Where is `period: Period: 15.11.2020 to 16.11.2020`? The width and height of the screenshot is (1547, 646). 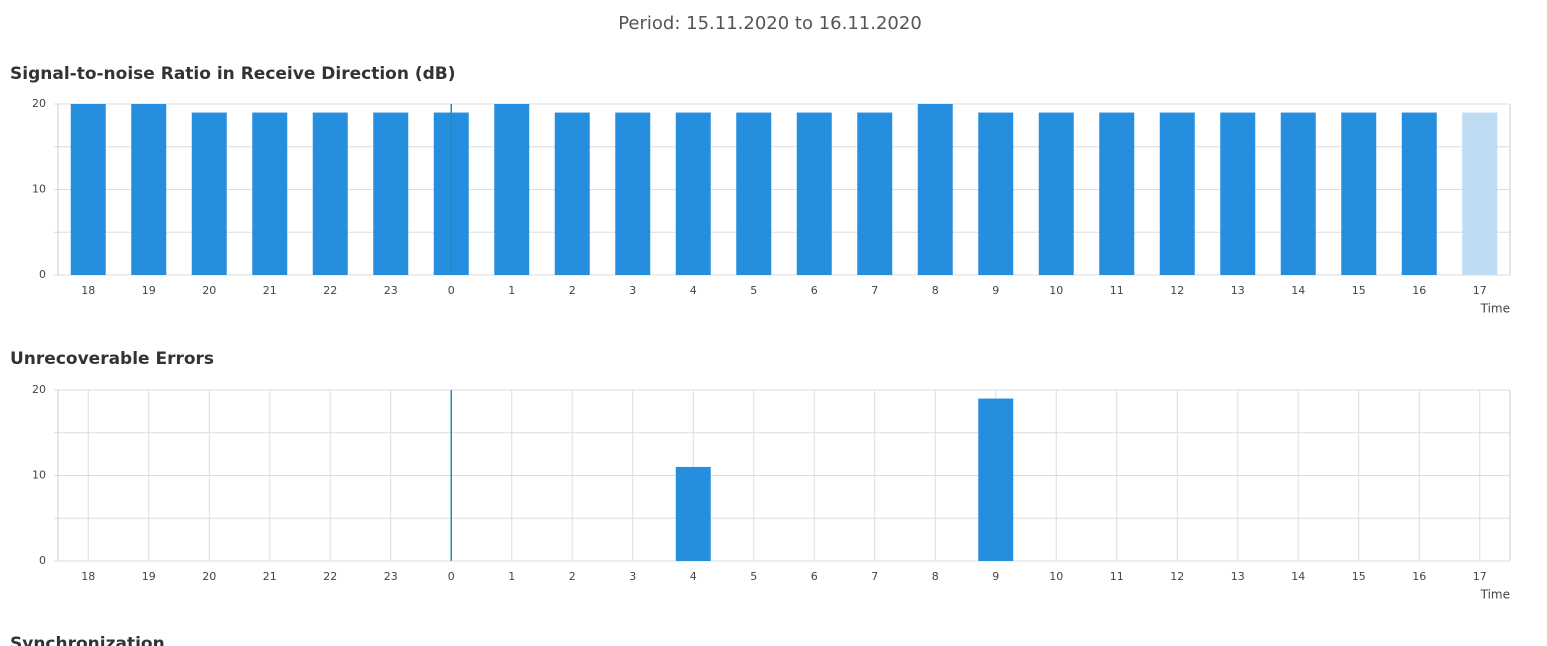 period: Period: 15.11.2020 to 16.11.2020 is located at coordinates (770, 23).